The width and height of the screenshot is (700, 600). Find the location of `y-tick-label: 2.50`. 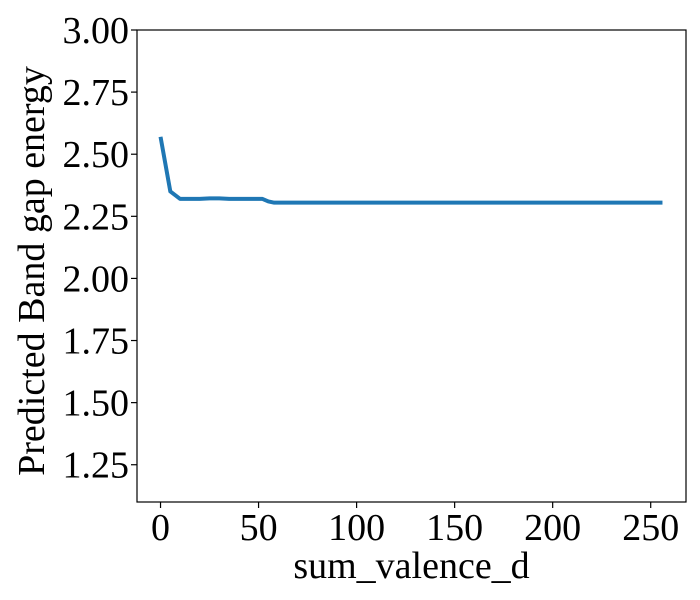

y-tick-label: 2.50 is located at coordinates (96, 155).